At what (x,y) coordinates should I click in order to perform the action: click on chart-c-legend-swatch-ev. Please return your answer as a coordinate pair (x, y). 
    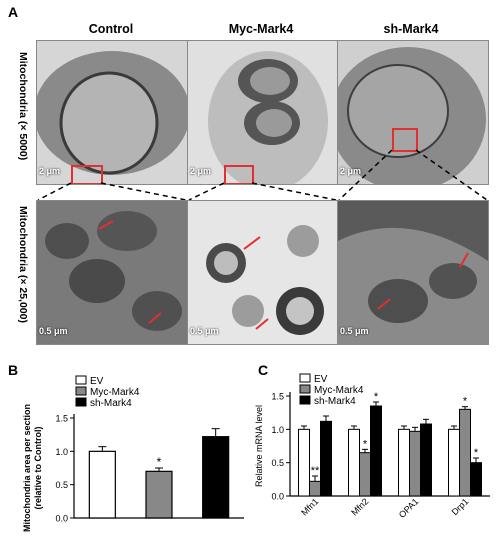
    Looking at the image, I should click on (305, 378).